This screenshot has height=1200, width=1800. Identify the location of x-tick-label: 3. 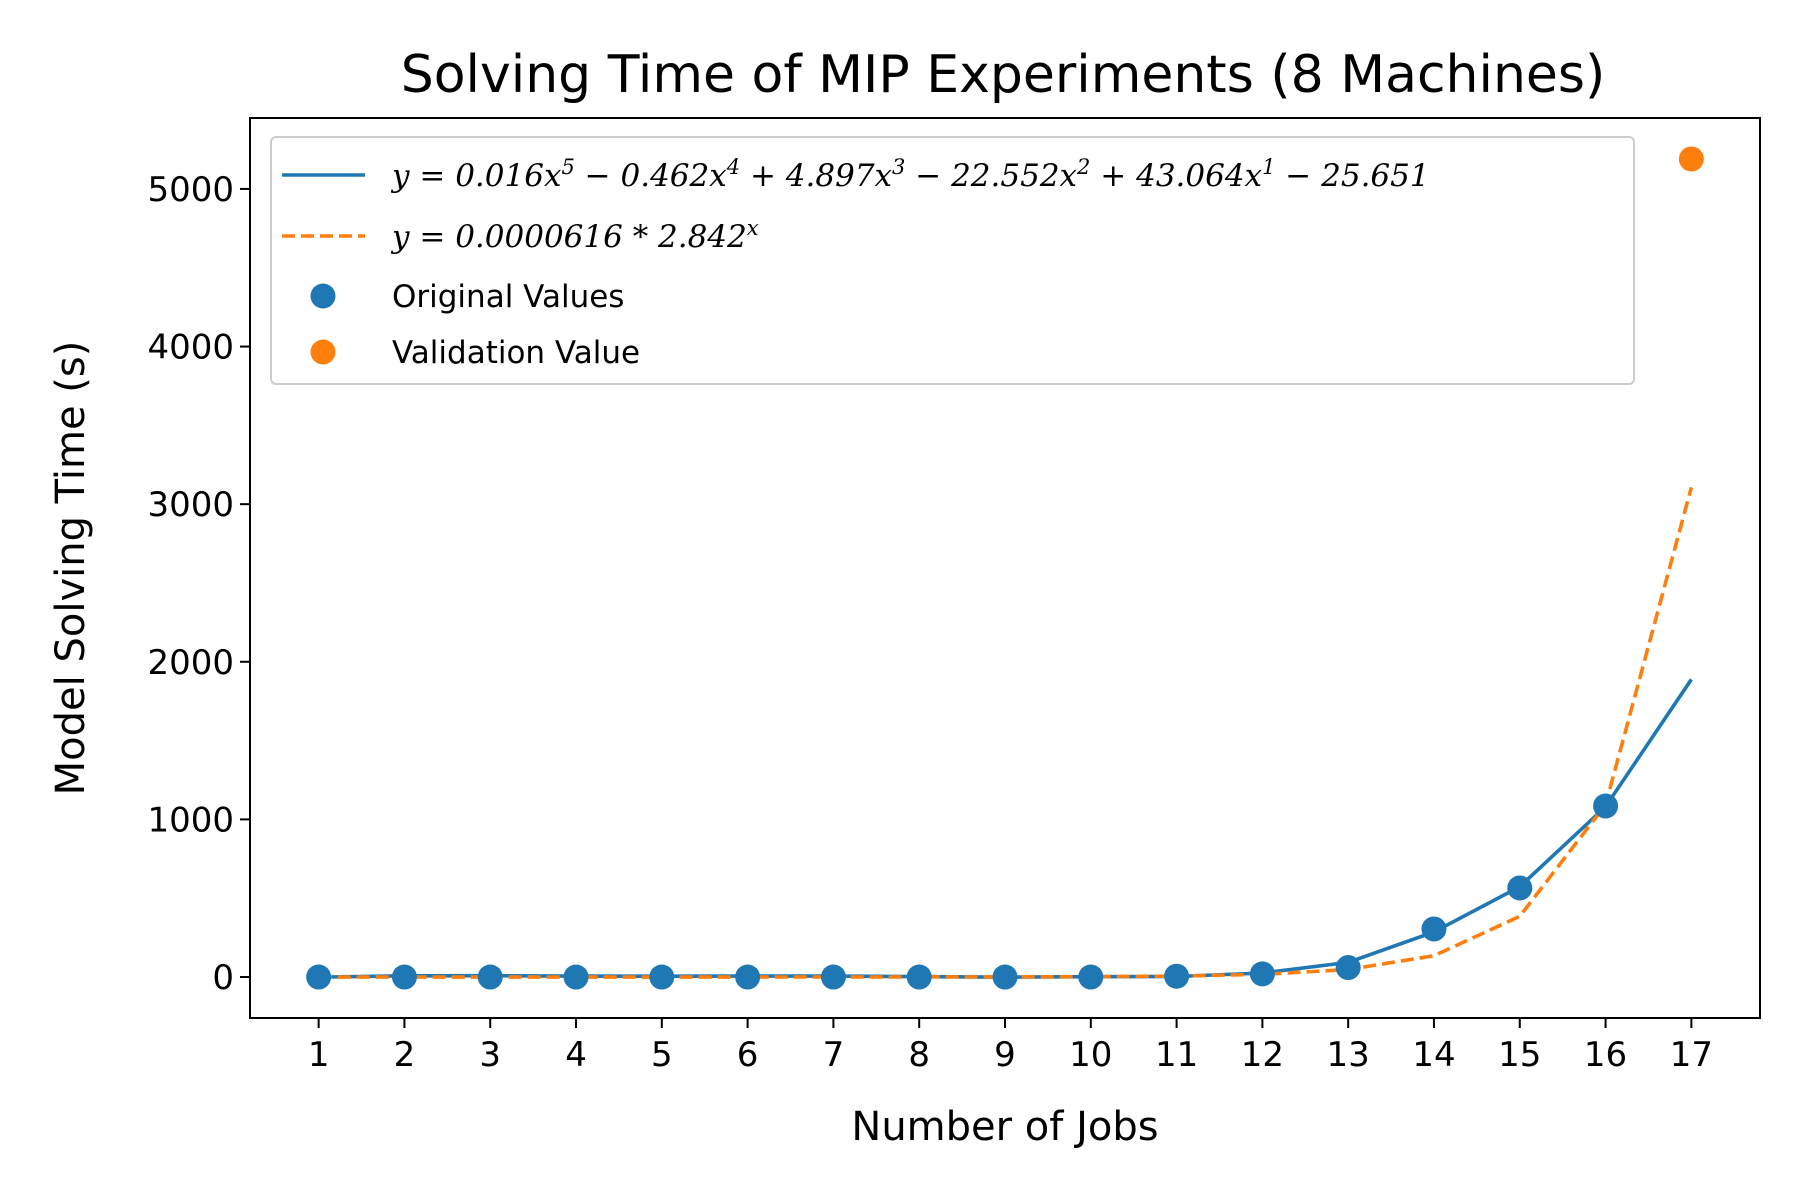
(490, 1055).